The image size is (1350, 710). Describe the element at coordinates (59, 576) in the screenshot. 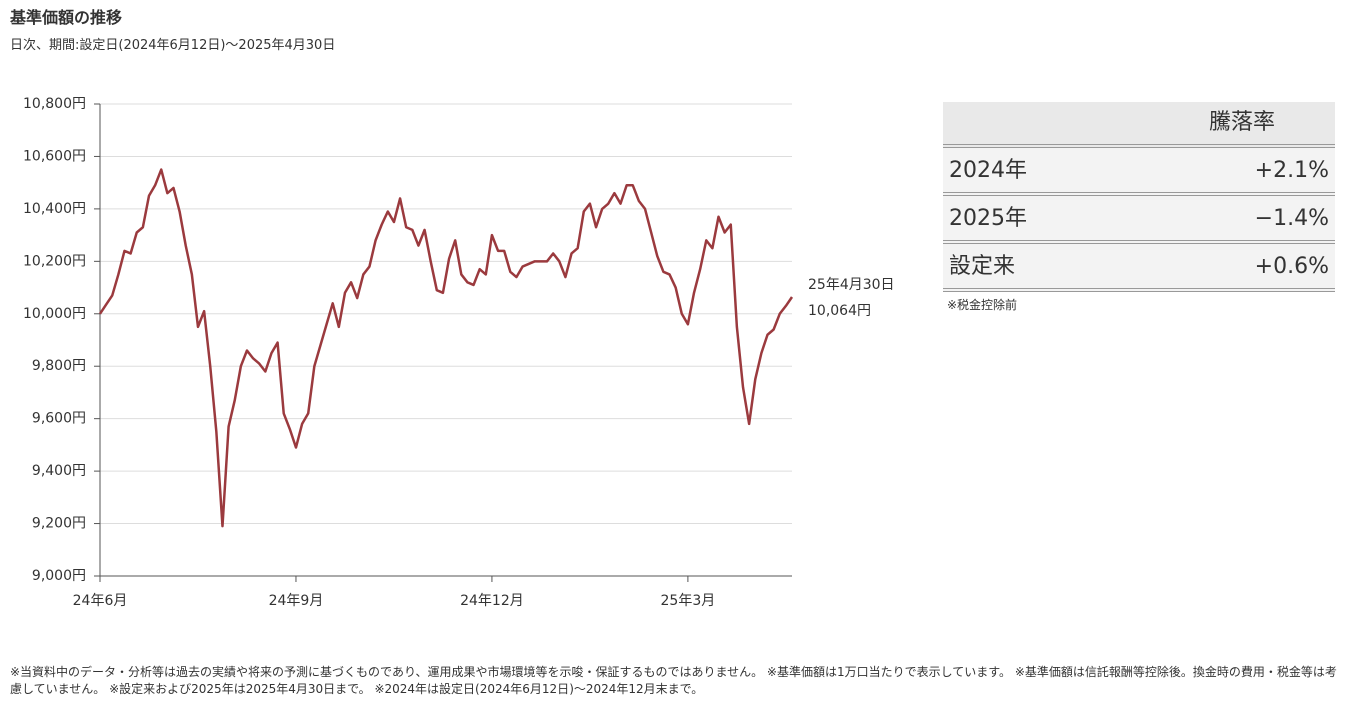

I see `y-tick-label: 9,000円` at that location.